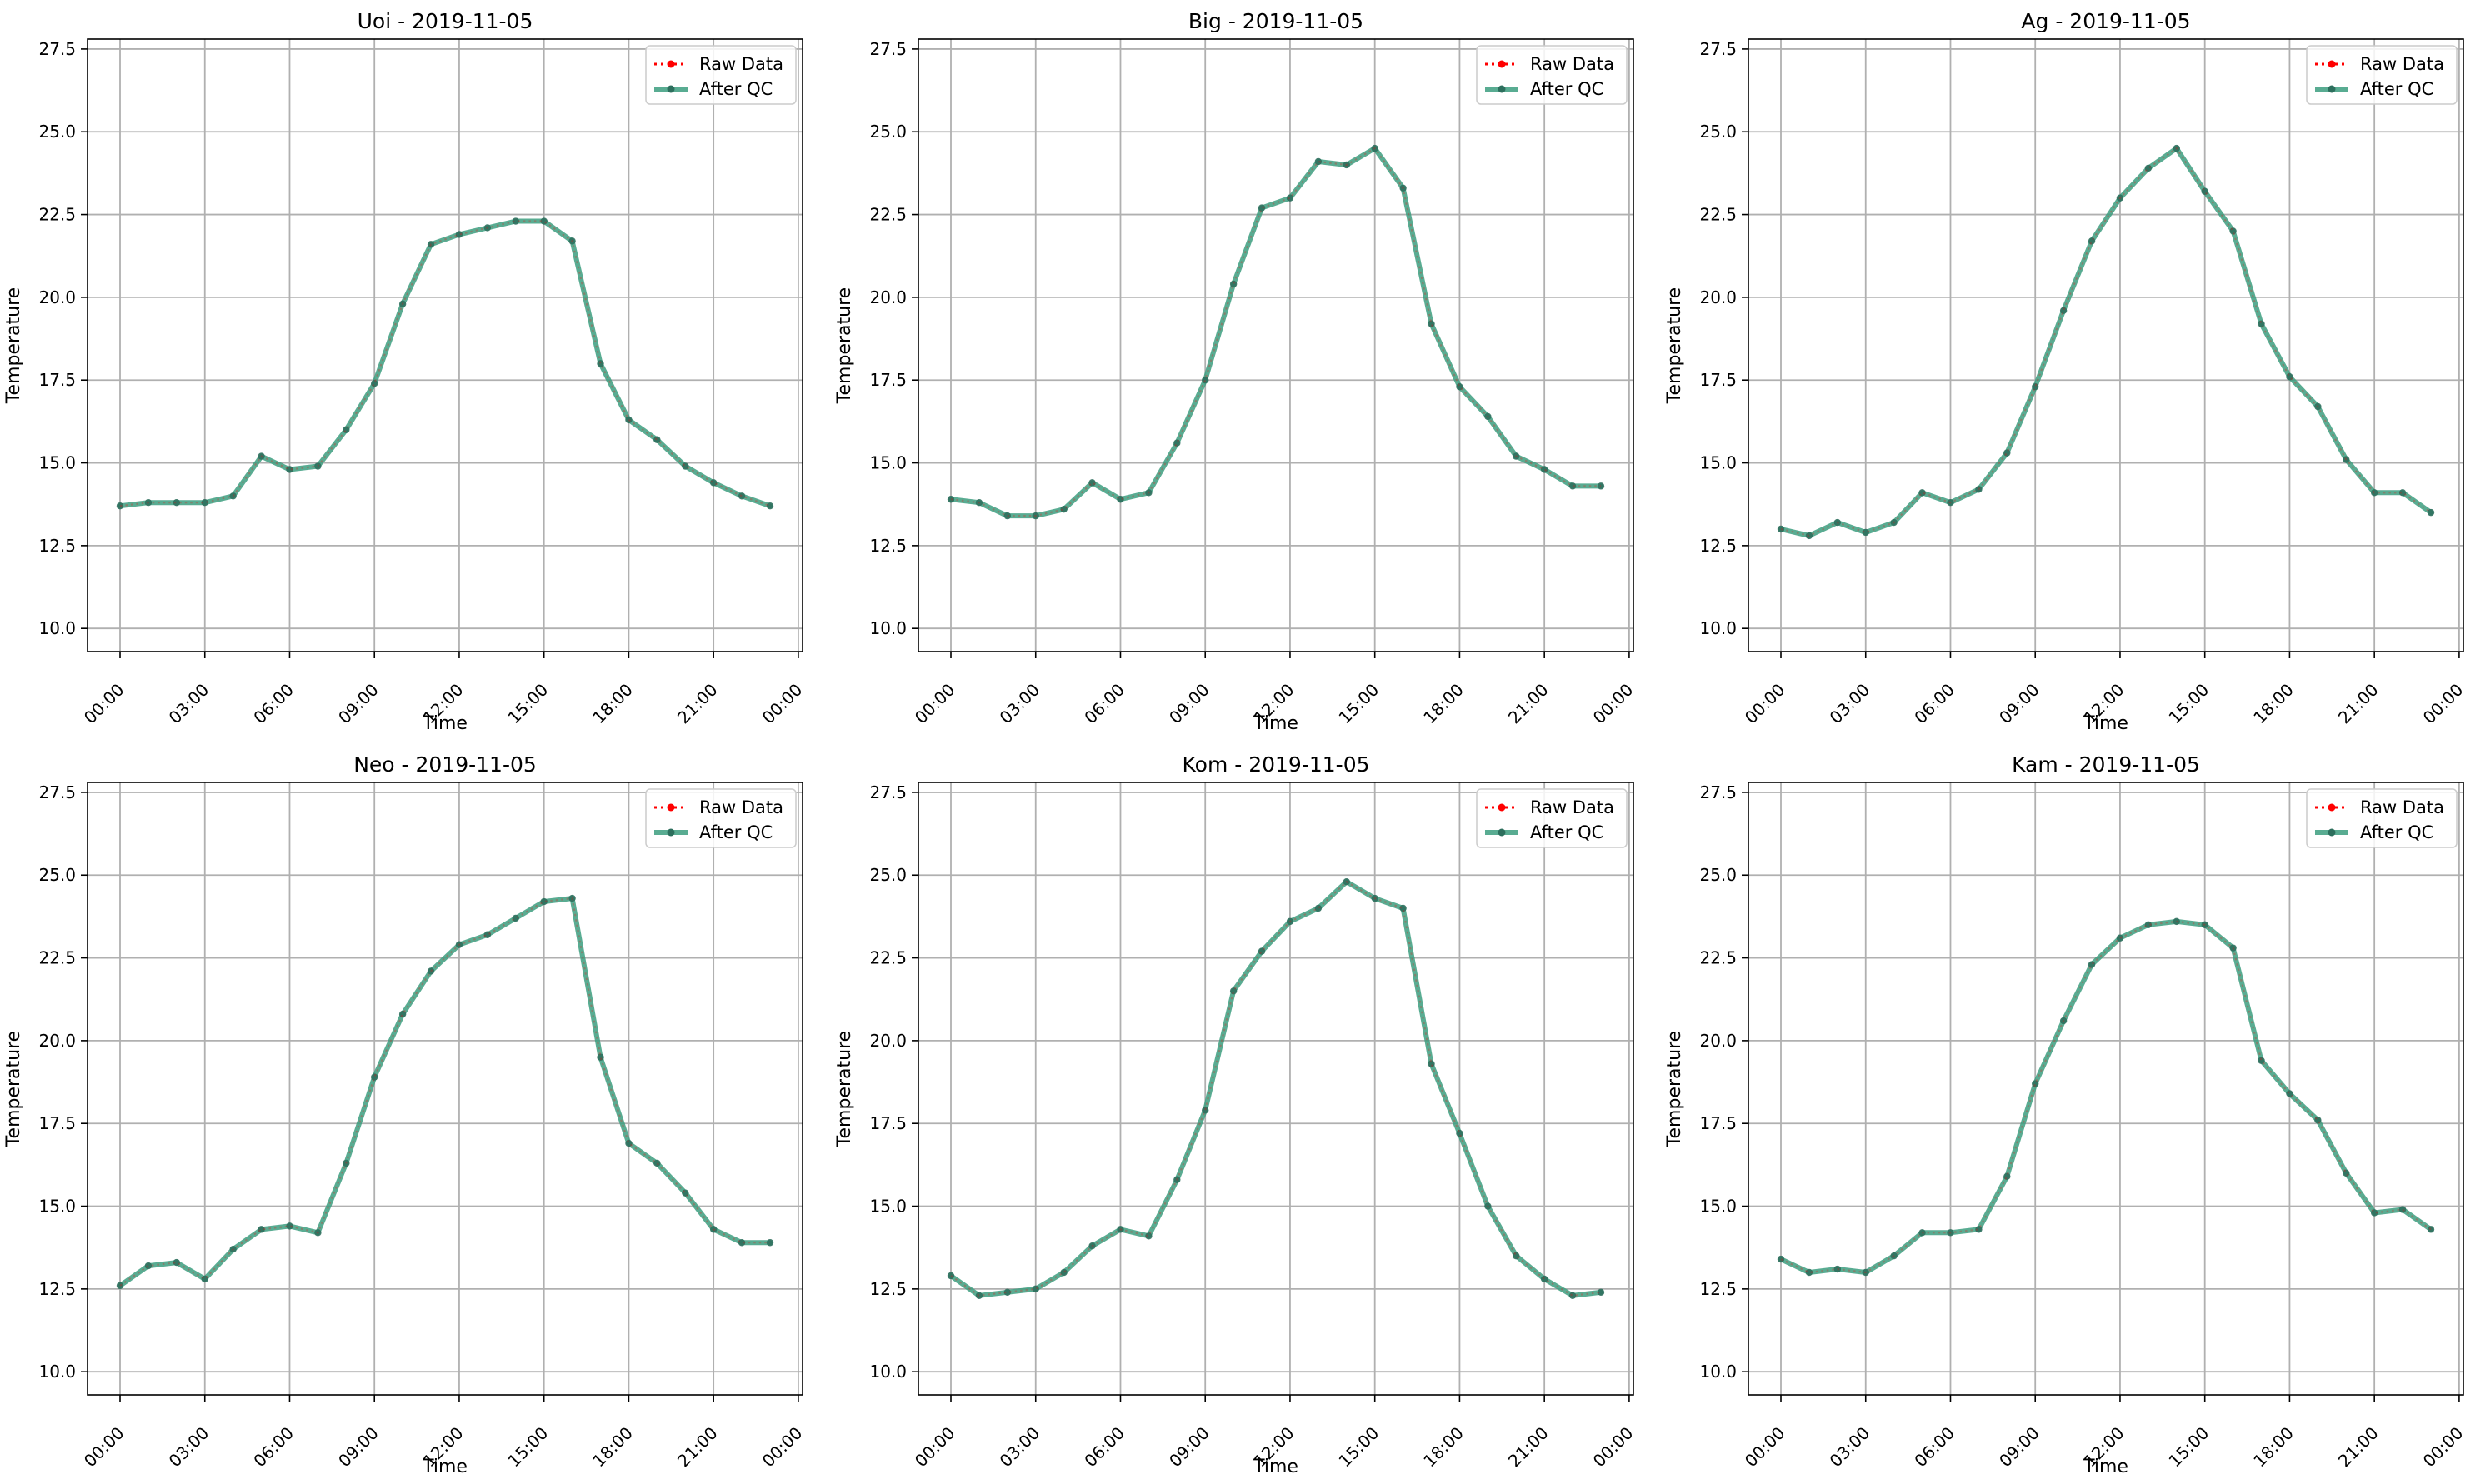 The image size is (2486, 1484). Describe the element at coordinates (57, 1372) in the screenshot. I see `y-tick-label: 10.0` at that location.